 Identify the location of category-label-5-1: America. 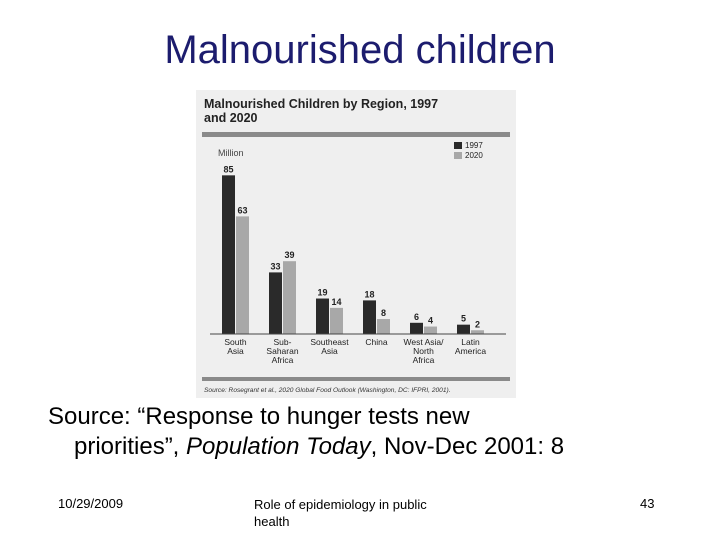
(470, 351).